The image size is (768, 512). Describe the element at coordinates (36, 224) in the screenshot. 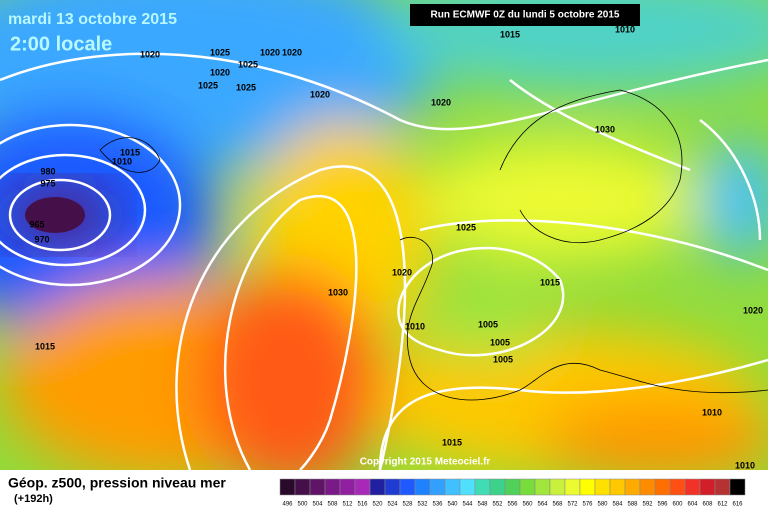

I see `isobar-label: 965` at that location.